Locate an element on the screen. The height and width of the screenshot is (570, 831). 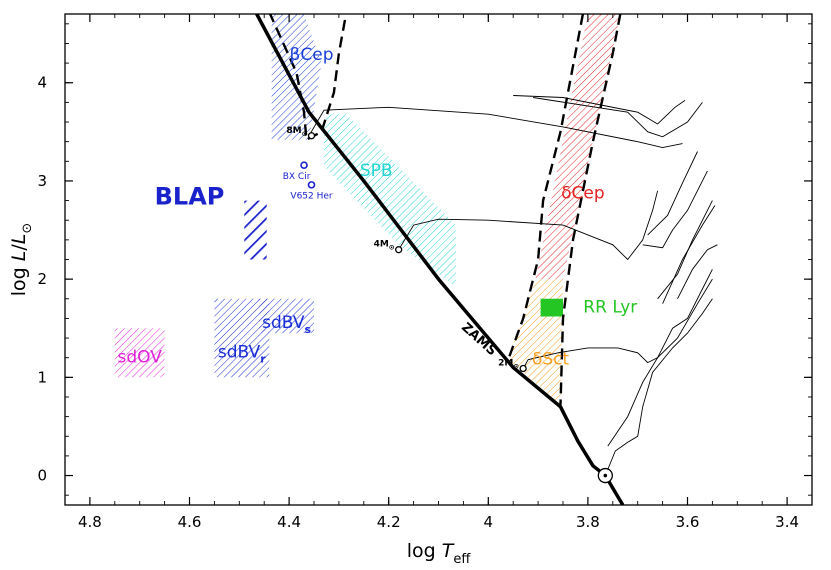
region-label-sdbvr: sdBVr is located at coordinates (242, 354).